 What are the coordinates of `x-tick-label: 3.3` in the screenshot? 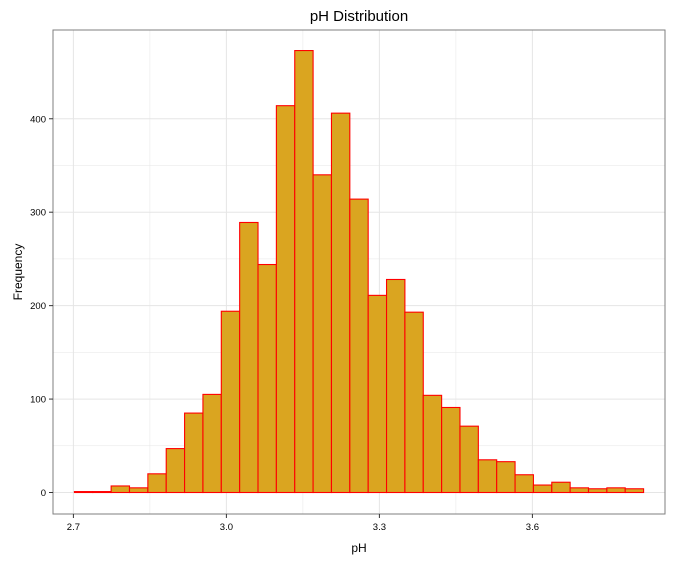 It's located at (379, 527).